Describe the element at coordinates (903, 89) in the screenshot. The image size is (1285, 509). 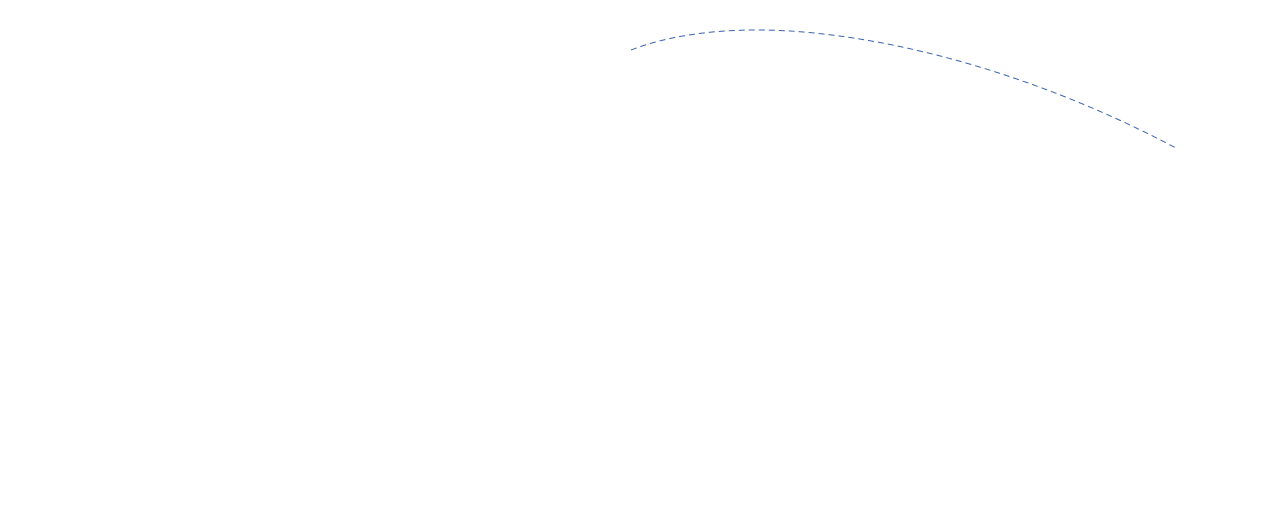
I see `dashed-curve` at that location.